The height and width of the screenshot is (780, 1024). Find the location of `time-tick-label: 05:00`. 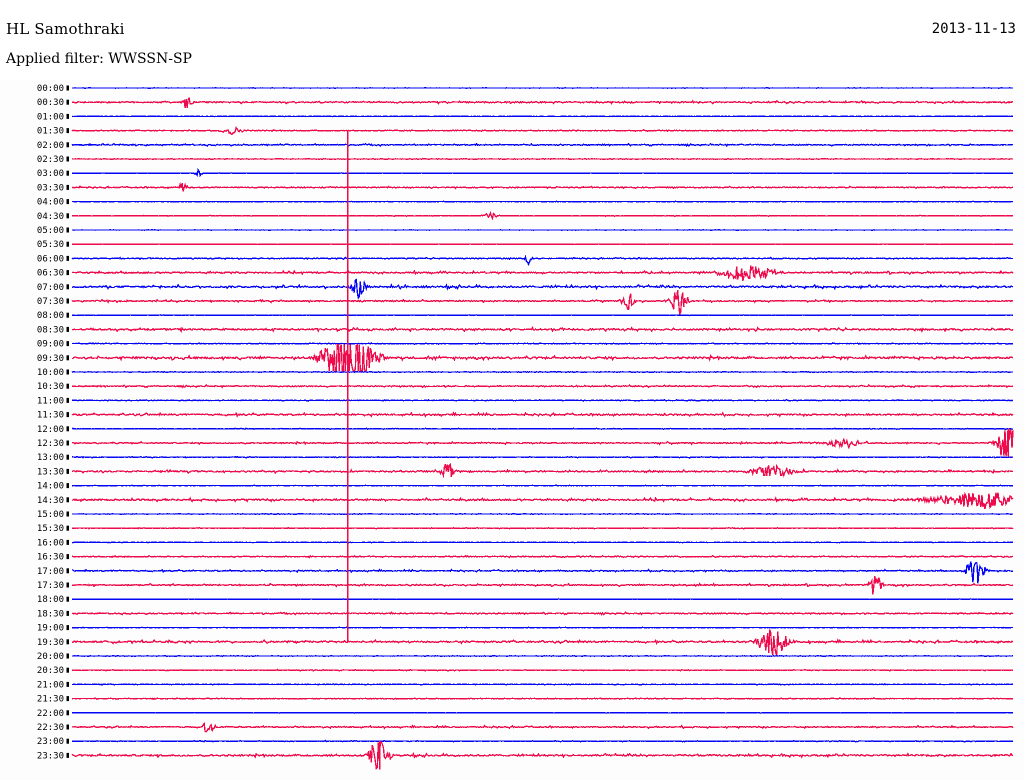

time-tick-label: 05:00 is located at coordinates (50, 231).